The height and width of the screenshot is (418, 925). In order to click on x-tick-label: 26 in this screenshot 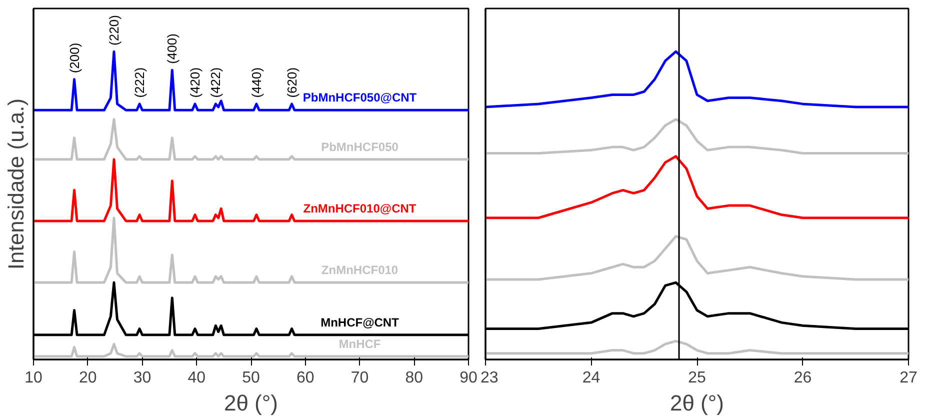, I will do `click(803, 378)`.